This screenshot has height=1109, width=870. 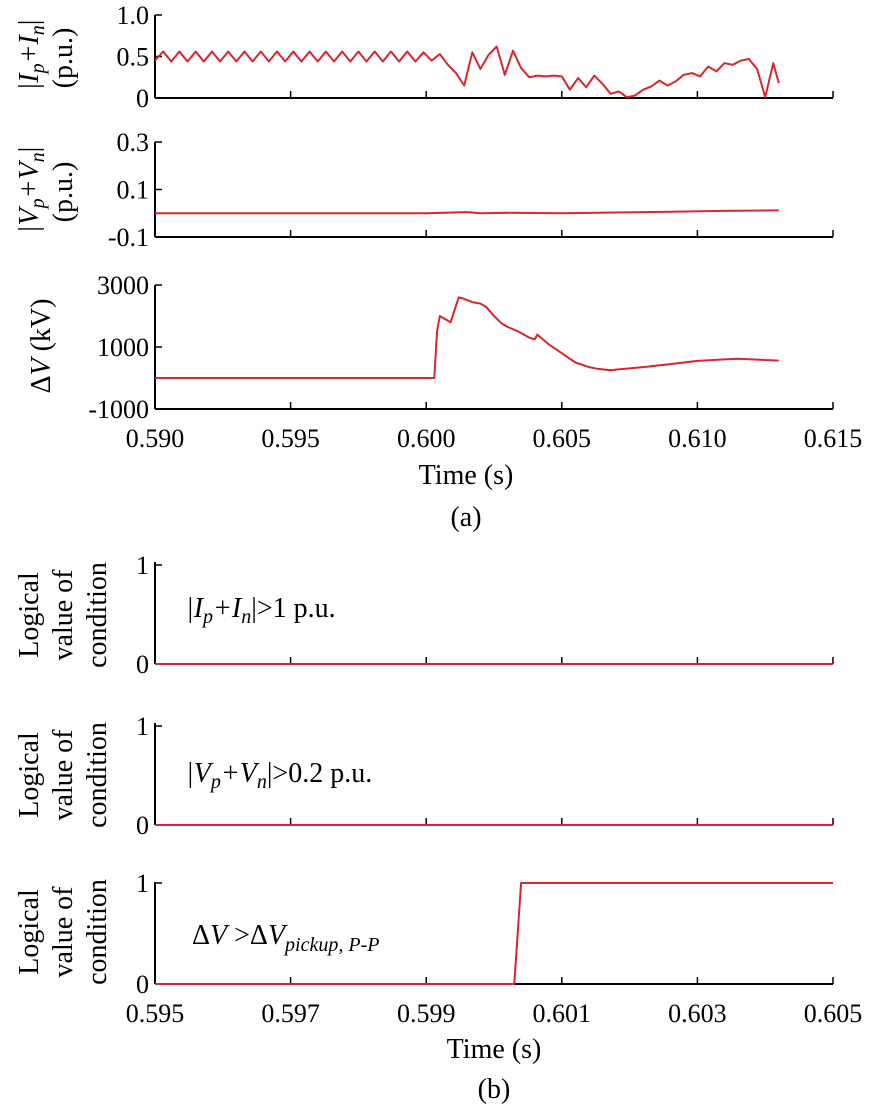 What do you see at coordinates (467, 72) in the screenshot?
I see `panel-a1-trace` at bounding box center [467, 72].